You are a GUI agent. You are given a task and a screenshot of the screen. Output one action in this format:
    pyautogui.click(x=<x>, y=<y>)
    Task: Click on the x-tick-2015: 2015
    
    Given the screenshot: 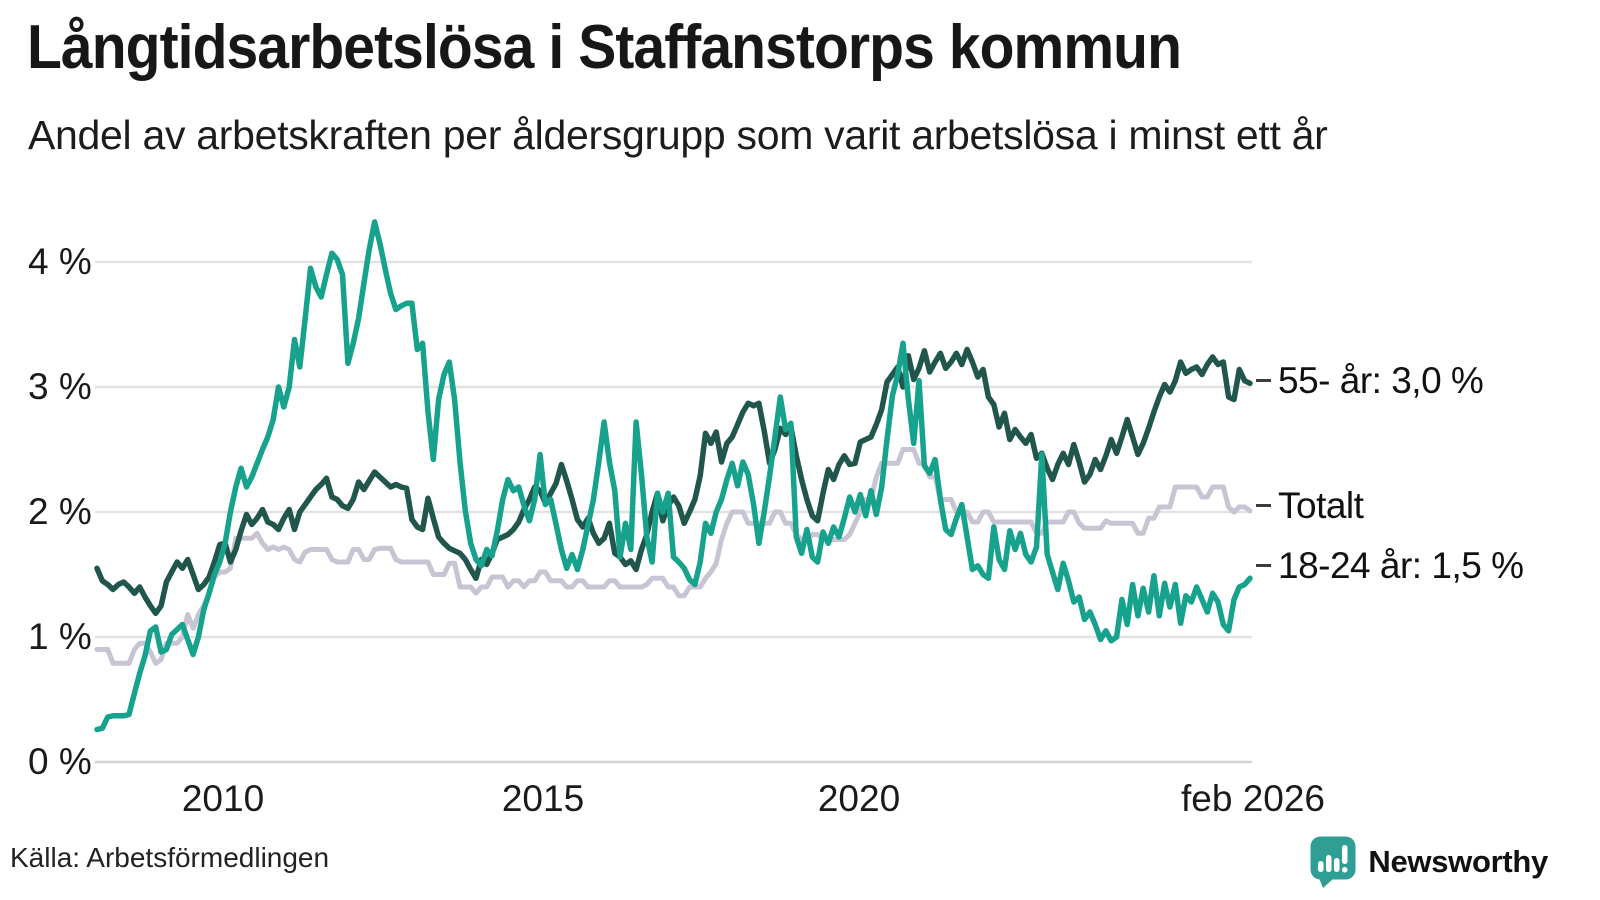 What is the action you would take?
    pyautogui.click(x=543, y=798)
    